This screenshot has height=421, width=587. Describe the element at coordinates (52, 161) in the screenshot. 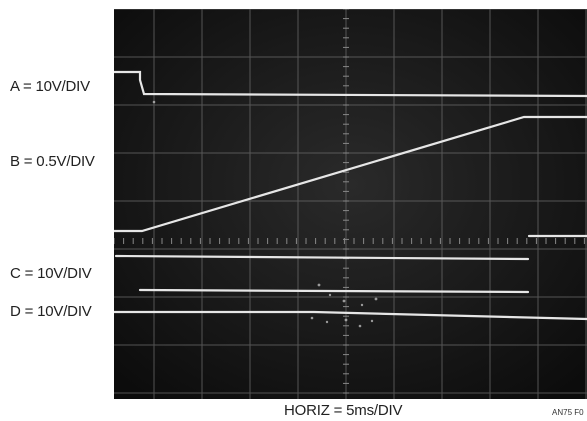

I see `channel-b-label: B = 0.5V/DIV` at that location.